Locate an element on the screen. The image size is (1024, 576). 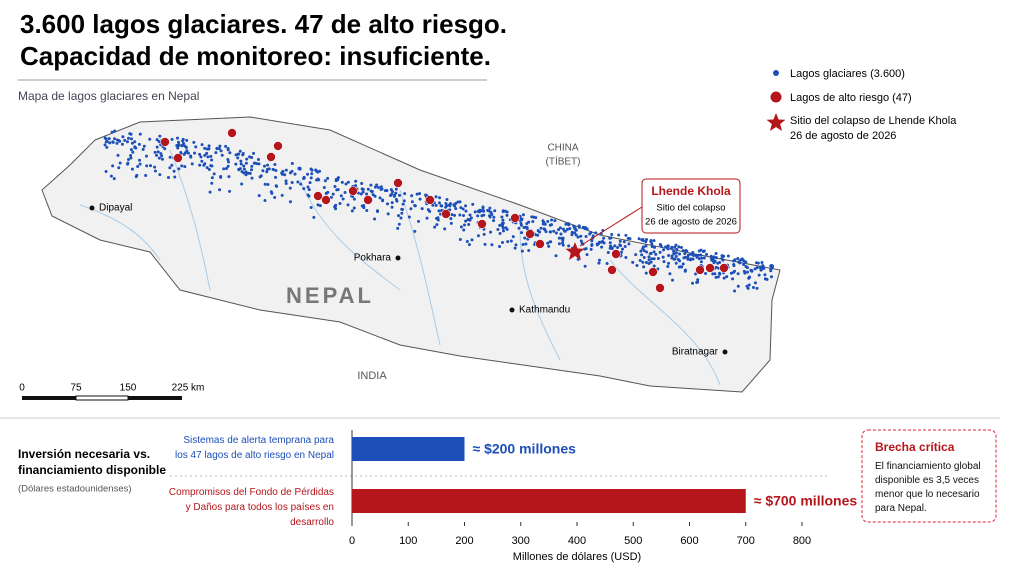
region-label: CHINA is located at coordinates (562, 148).